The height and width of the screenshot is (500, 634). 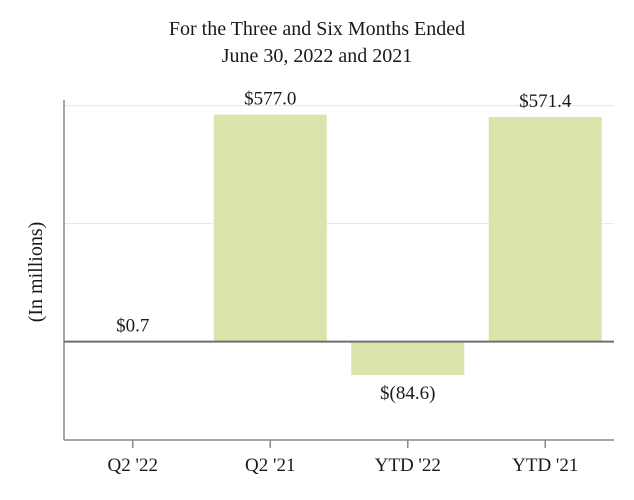 I want to click on y-axis-label: (In millions), so click(x=36, y=272).